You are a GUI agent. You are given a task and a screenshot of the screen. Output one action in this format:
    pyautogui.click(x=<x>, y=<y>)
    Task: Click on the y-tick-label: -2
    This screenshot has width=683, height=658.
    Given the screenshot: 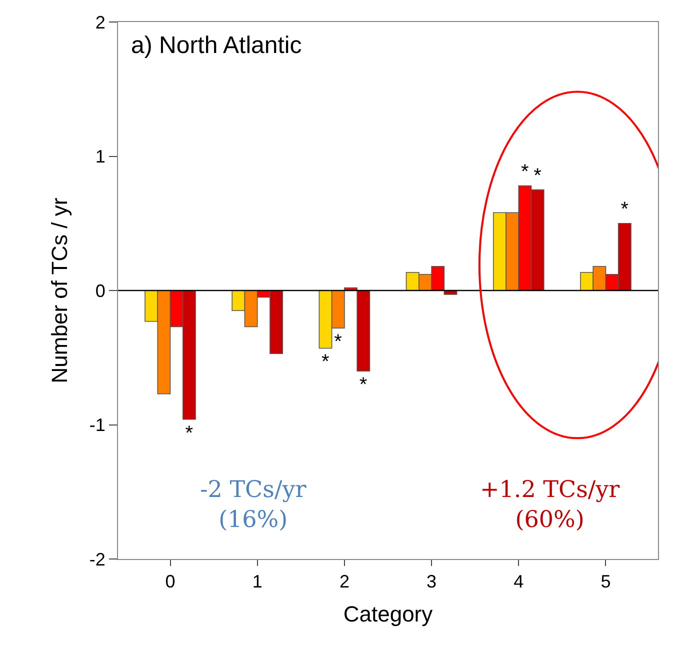 What is the action you would take?
    pyautogui.click(x=97, y=559)
    